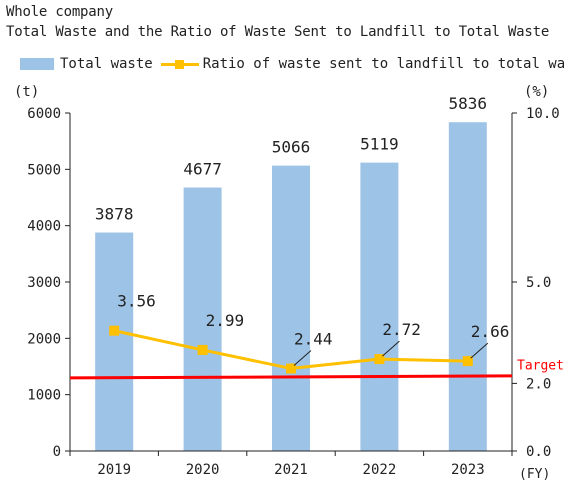  I want to click on legend-swatch-landfill-ratio, so click(179, 64).